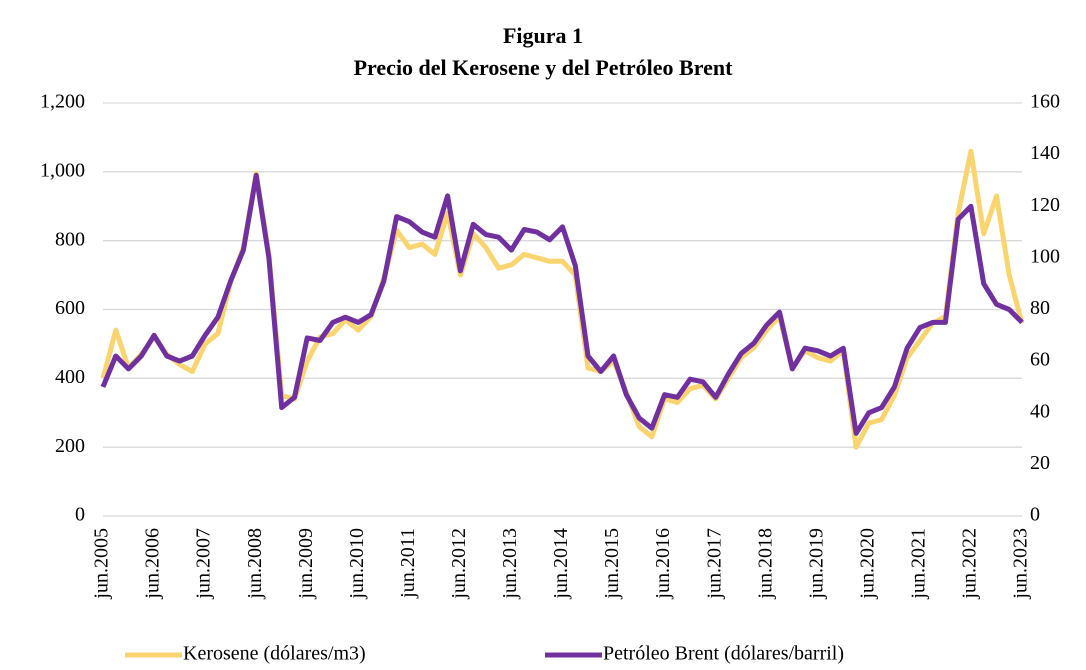 The width and height of the screenshot is (1086, 670). I want to click on y-tick-label: 1,000, so click(62, 170).